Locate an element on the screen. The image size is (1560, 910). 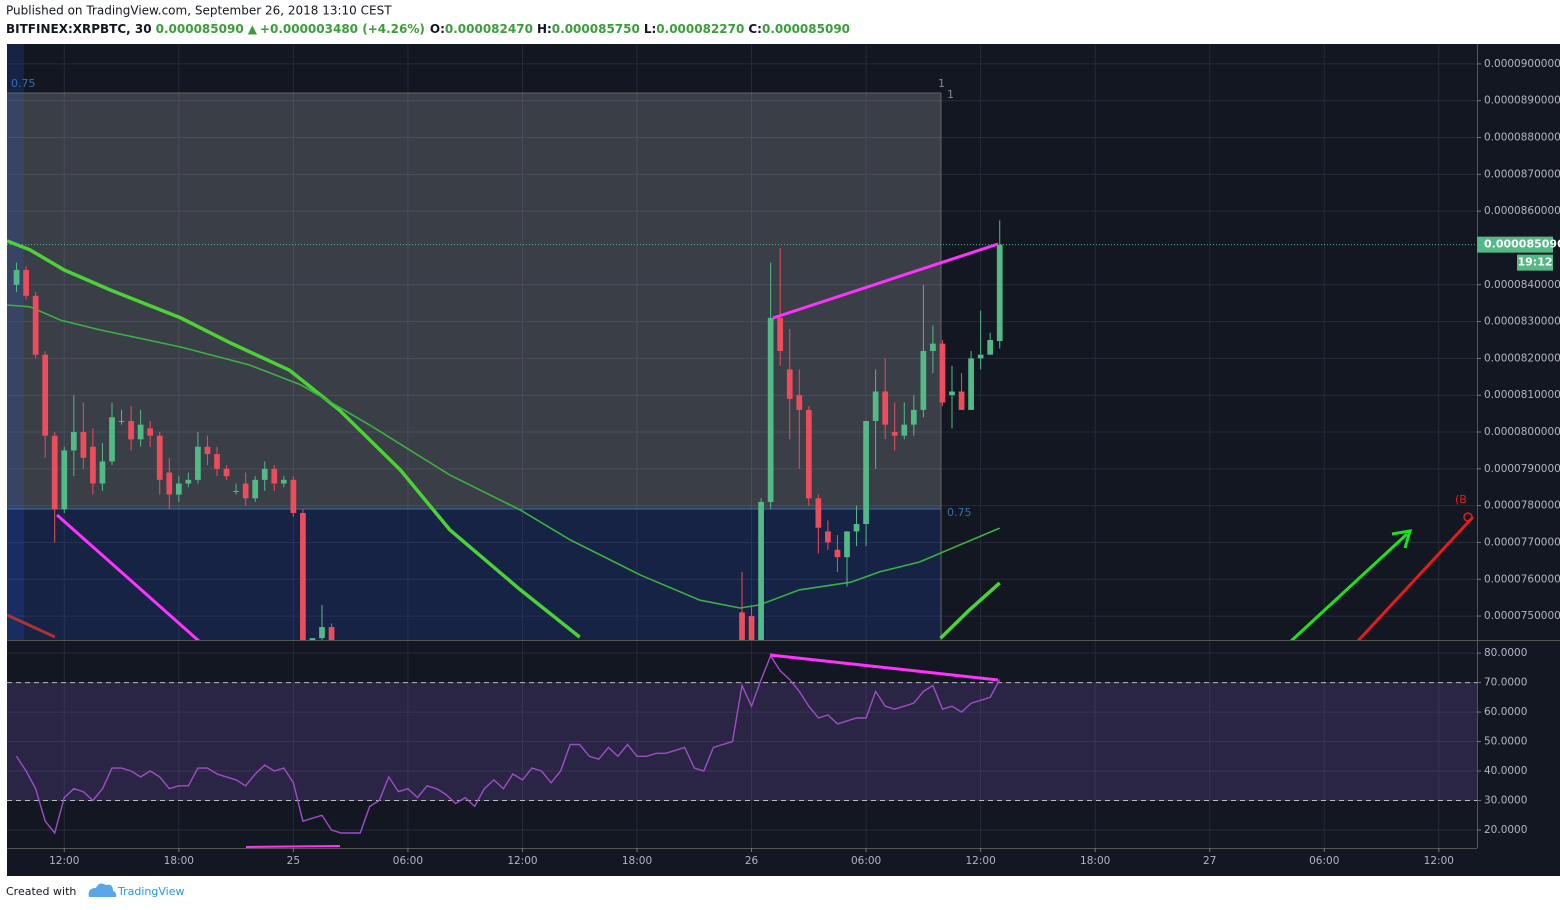
countdown: 19:12 is located at coordinates (1534, 262).